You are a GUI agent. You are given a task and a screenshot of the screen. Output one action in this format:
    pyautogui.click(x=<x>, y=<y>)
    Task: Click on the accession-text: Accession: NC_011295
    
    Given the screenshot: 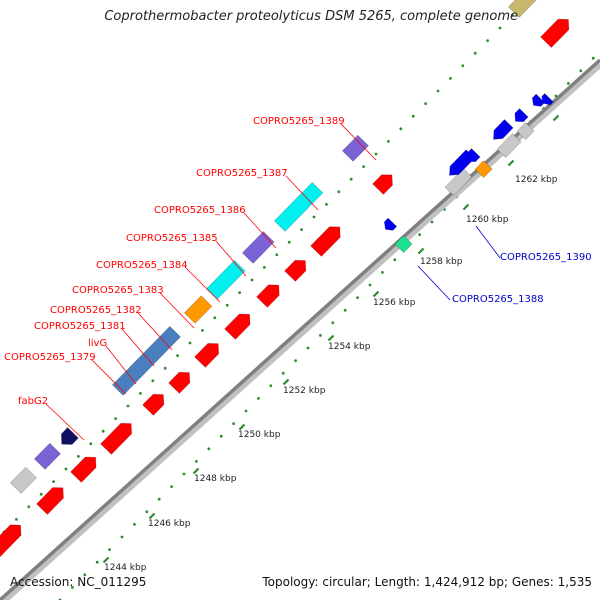 What is the action you would take?
    pyautogui.click(x=78, y=582)
    